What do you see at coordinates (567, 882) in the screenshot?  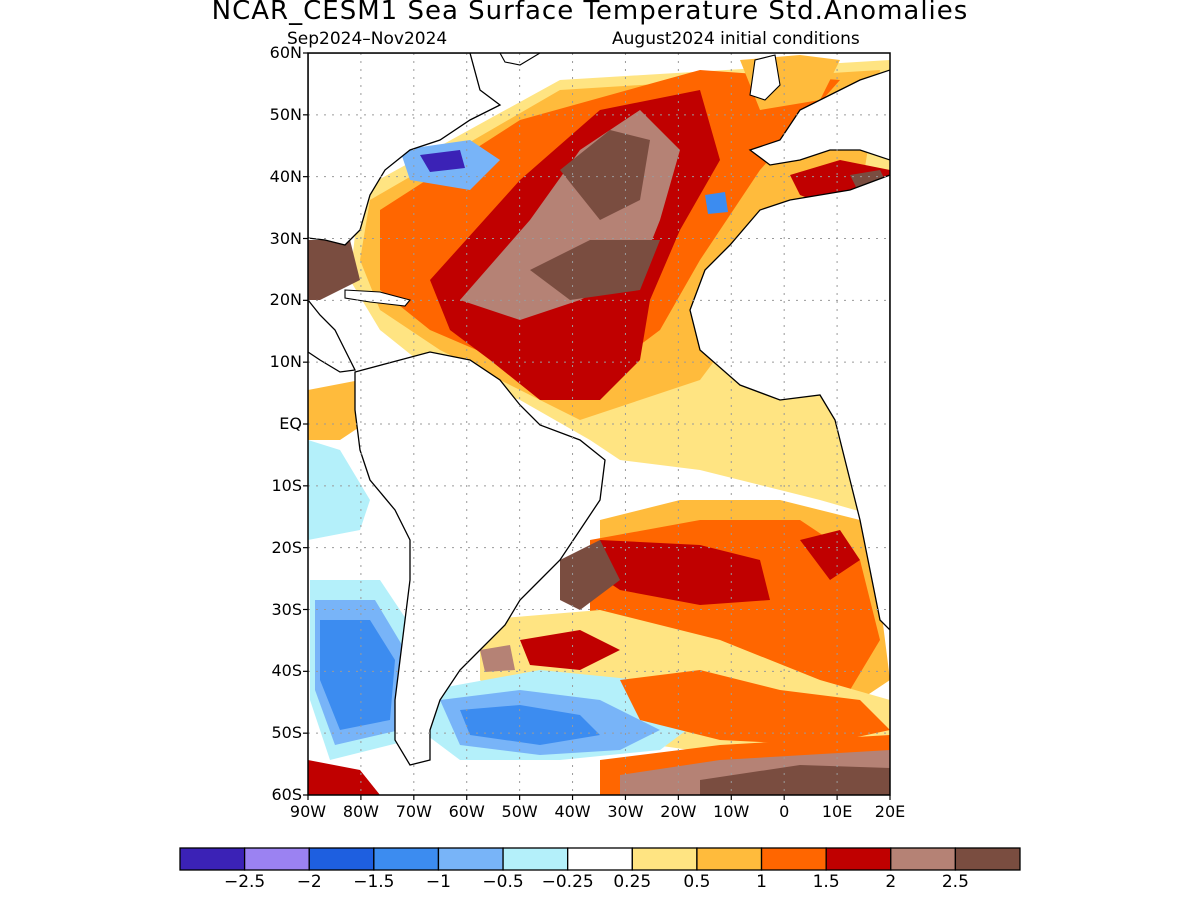 I see `colorbar-label: −0.25` at bounding box center [567, 882].